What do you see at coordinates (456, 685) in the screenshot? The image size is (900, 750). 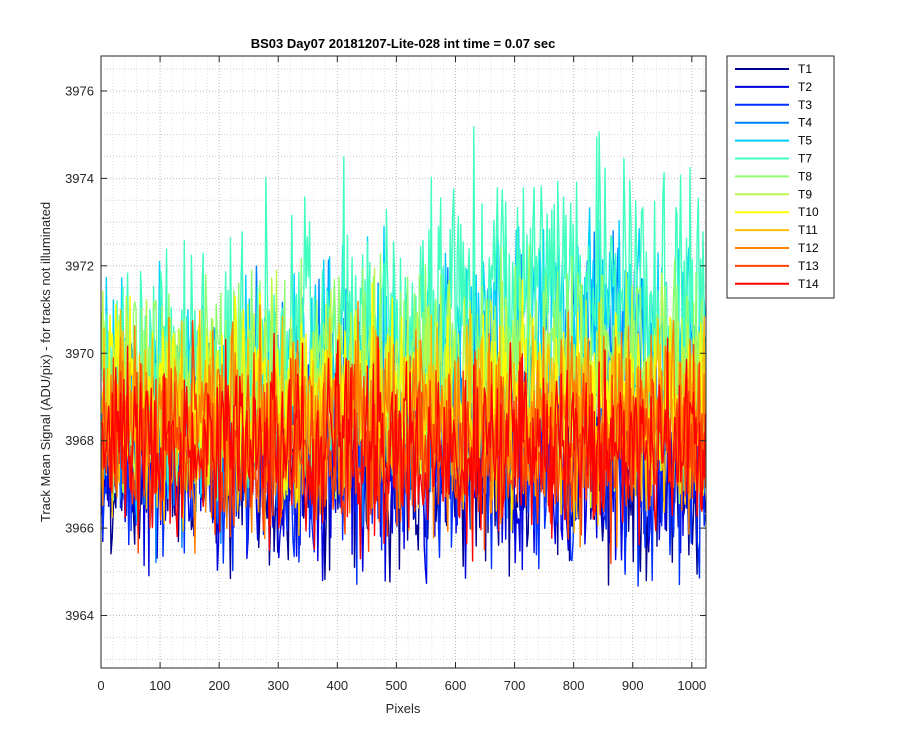 I see `x-tick-label: 600` at bounding box center [456, 685].